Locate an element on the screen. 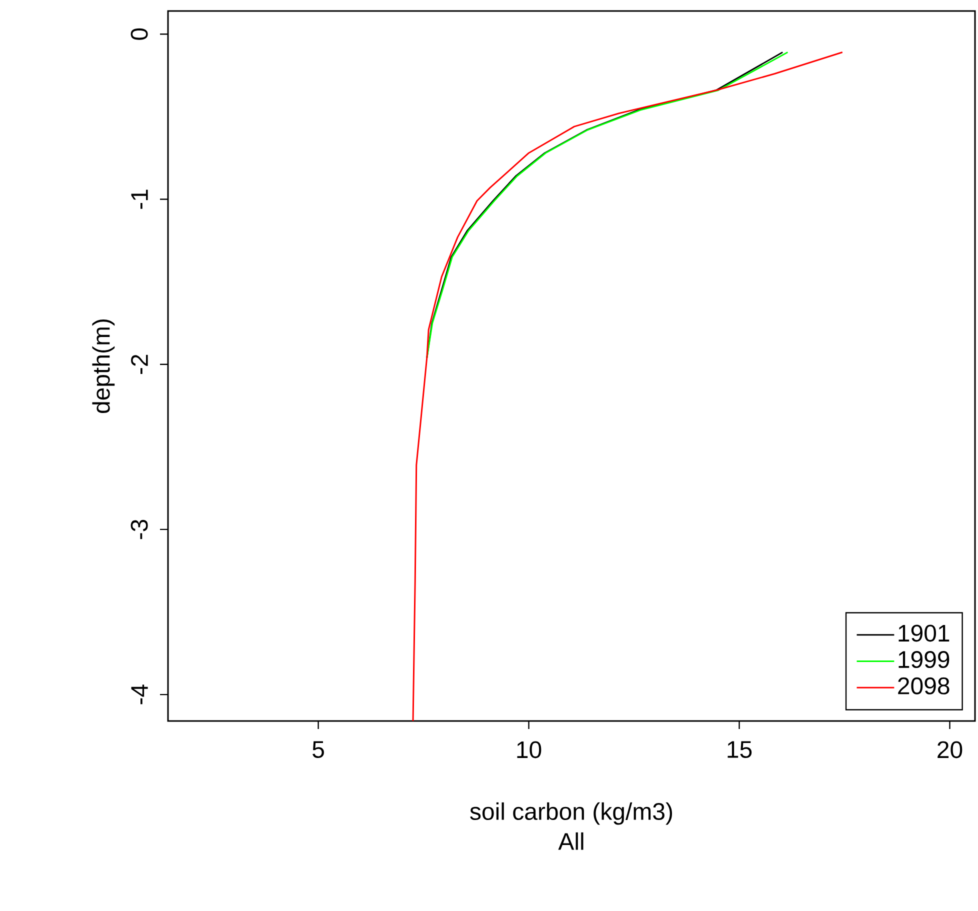 The width and height of the screenshot is (978, 911). y-tick-label: -3 is located at coordinates (139, 530).